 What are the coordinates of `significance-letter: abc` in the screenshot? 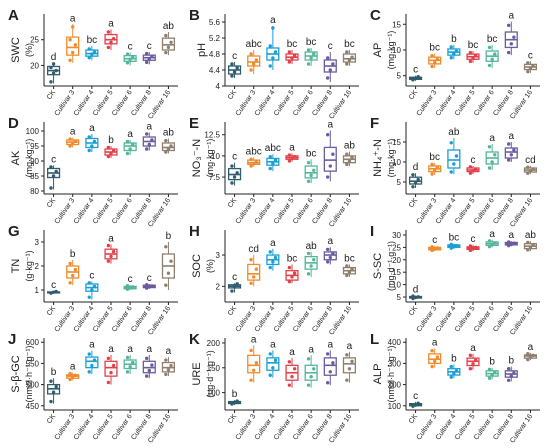 It's located at (254, 152).